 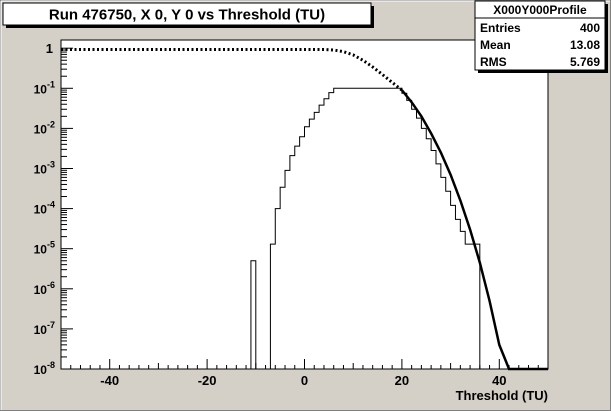 I want to click on stats-box-title: X000Y000Profile, so click(x=540, y=10).